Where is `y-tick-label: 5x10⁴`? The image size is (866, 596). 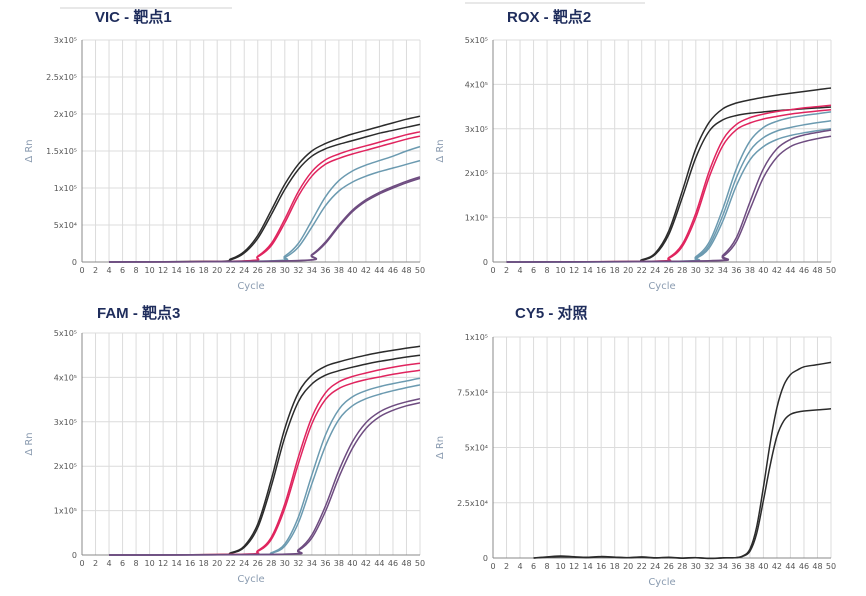 y-tick-label: 5x10⁴ is located at coordinates (65, 225).